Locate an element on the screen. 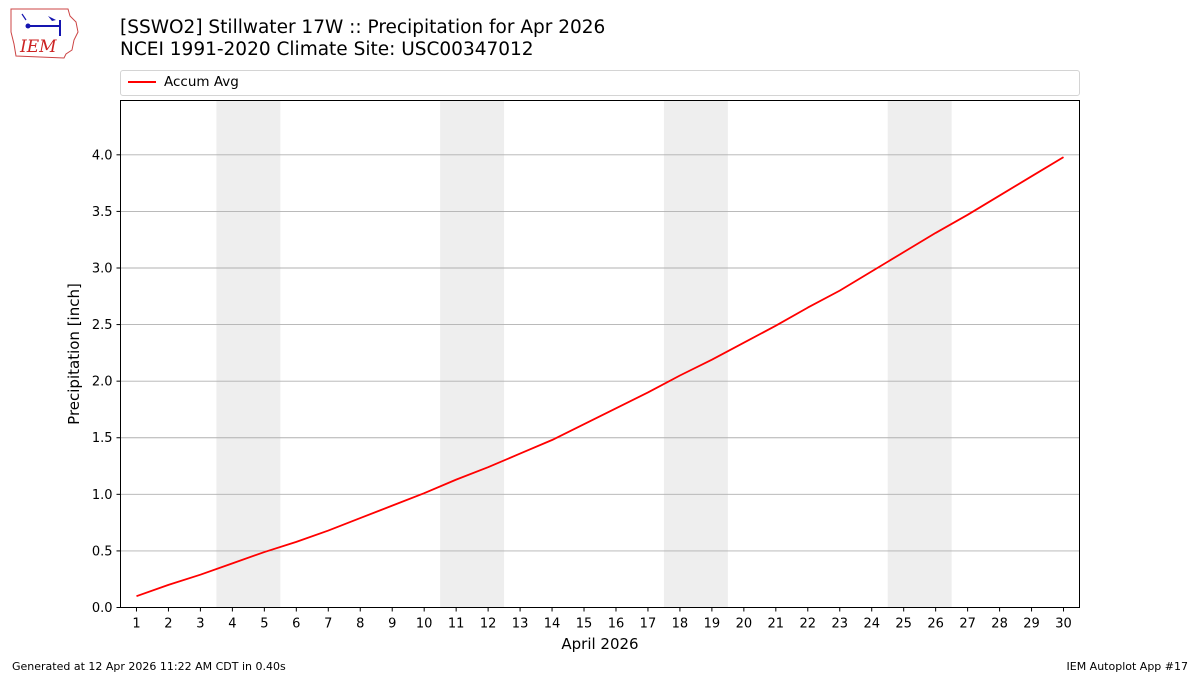  x-tick-label: 11 is located at coordinates (456, 624).